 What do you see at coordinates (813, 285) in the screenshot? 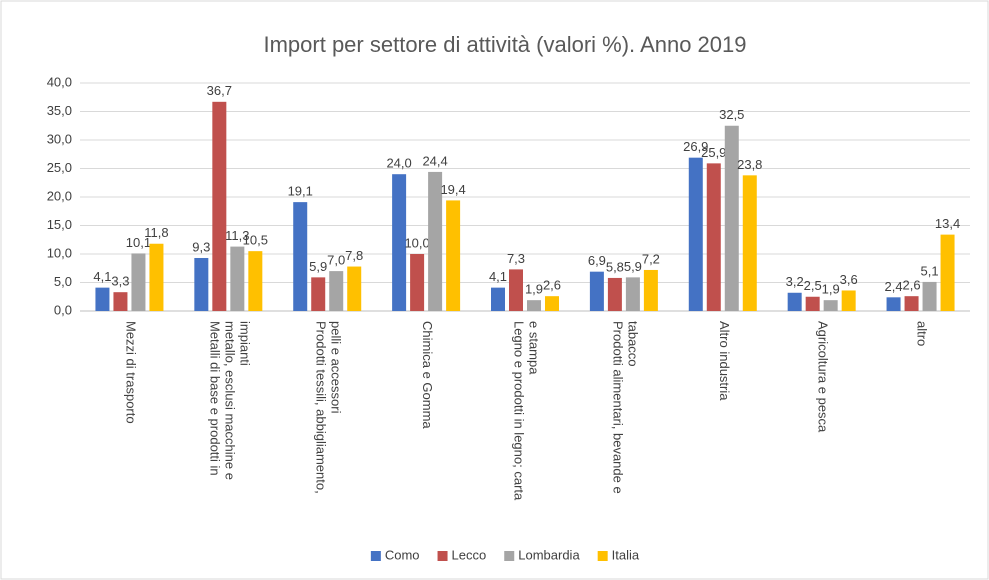
I see `data-label: 2,5` at bounding box center [813, 285].